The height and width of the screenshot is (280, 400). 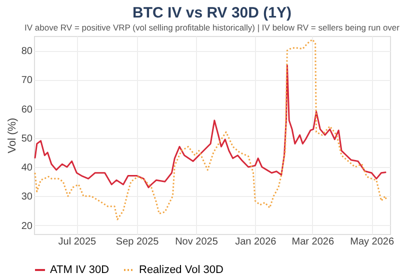 What do you see at coordinates (372, 242) in the screenshot?
I see `x-tick-label: May 2026` at bounding box center [372, 242].